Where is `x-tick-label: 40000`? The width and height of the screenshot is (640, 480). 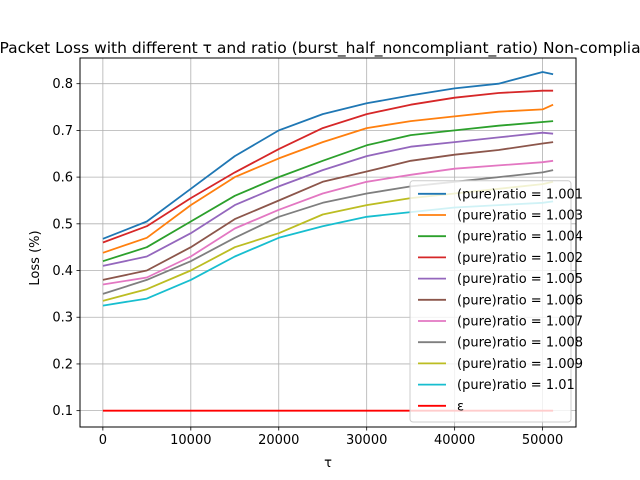
x-tick-label: 40000 is located at coordinates (454, 440).